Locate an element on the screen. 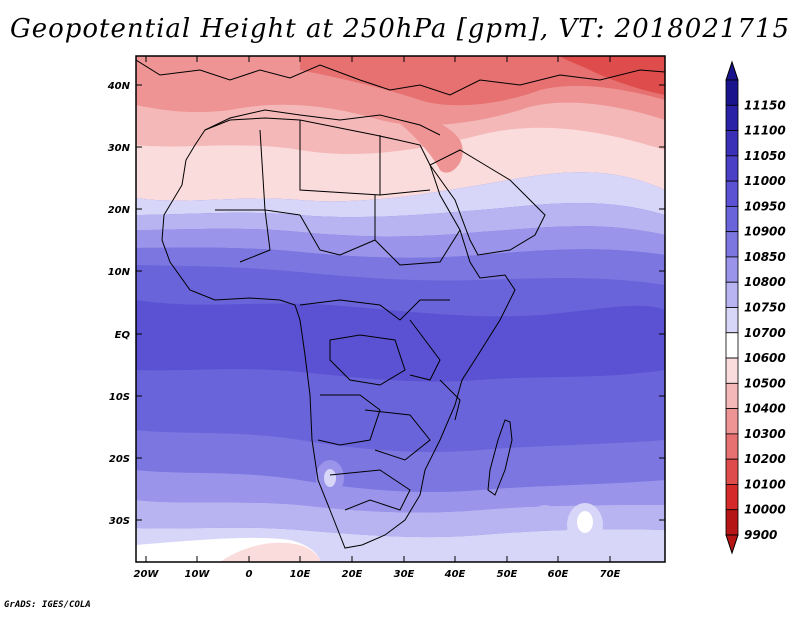  colorbar-label: 11050 is located at coordinates (765, 156).